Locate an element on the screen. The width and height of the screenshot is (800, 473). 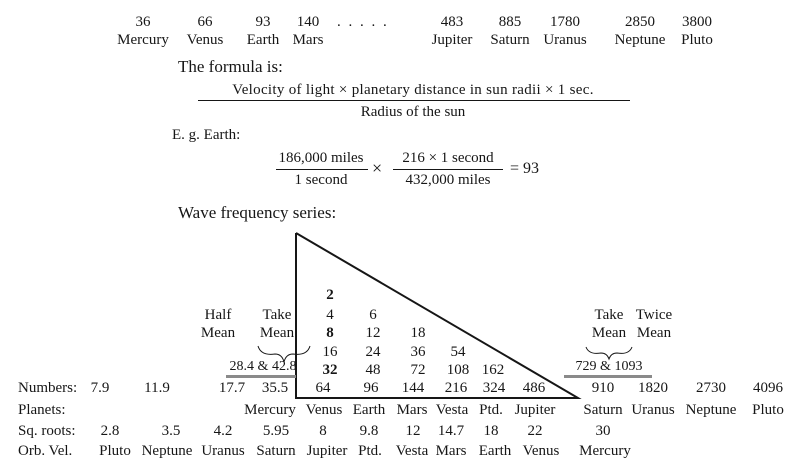
triangle-cell: 64 is located at coordinates (323, 388).